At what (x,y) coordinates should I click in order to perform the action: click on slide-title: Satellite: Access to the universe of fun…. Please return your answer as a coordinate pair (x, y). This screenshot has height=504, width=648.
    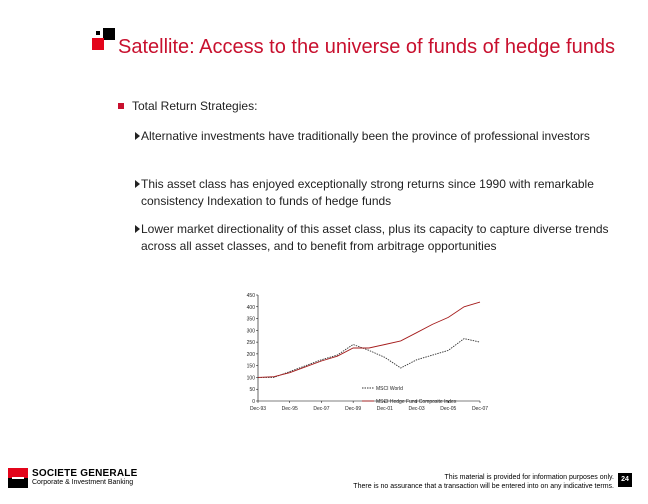
    Looking at the image, I should click on (366, 47).